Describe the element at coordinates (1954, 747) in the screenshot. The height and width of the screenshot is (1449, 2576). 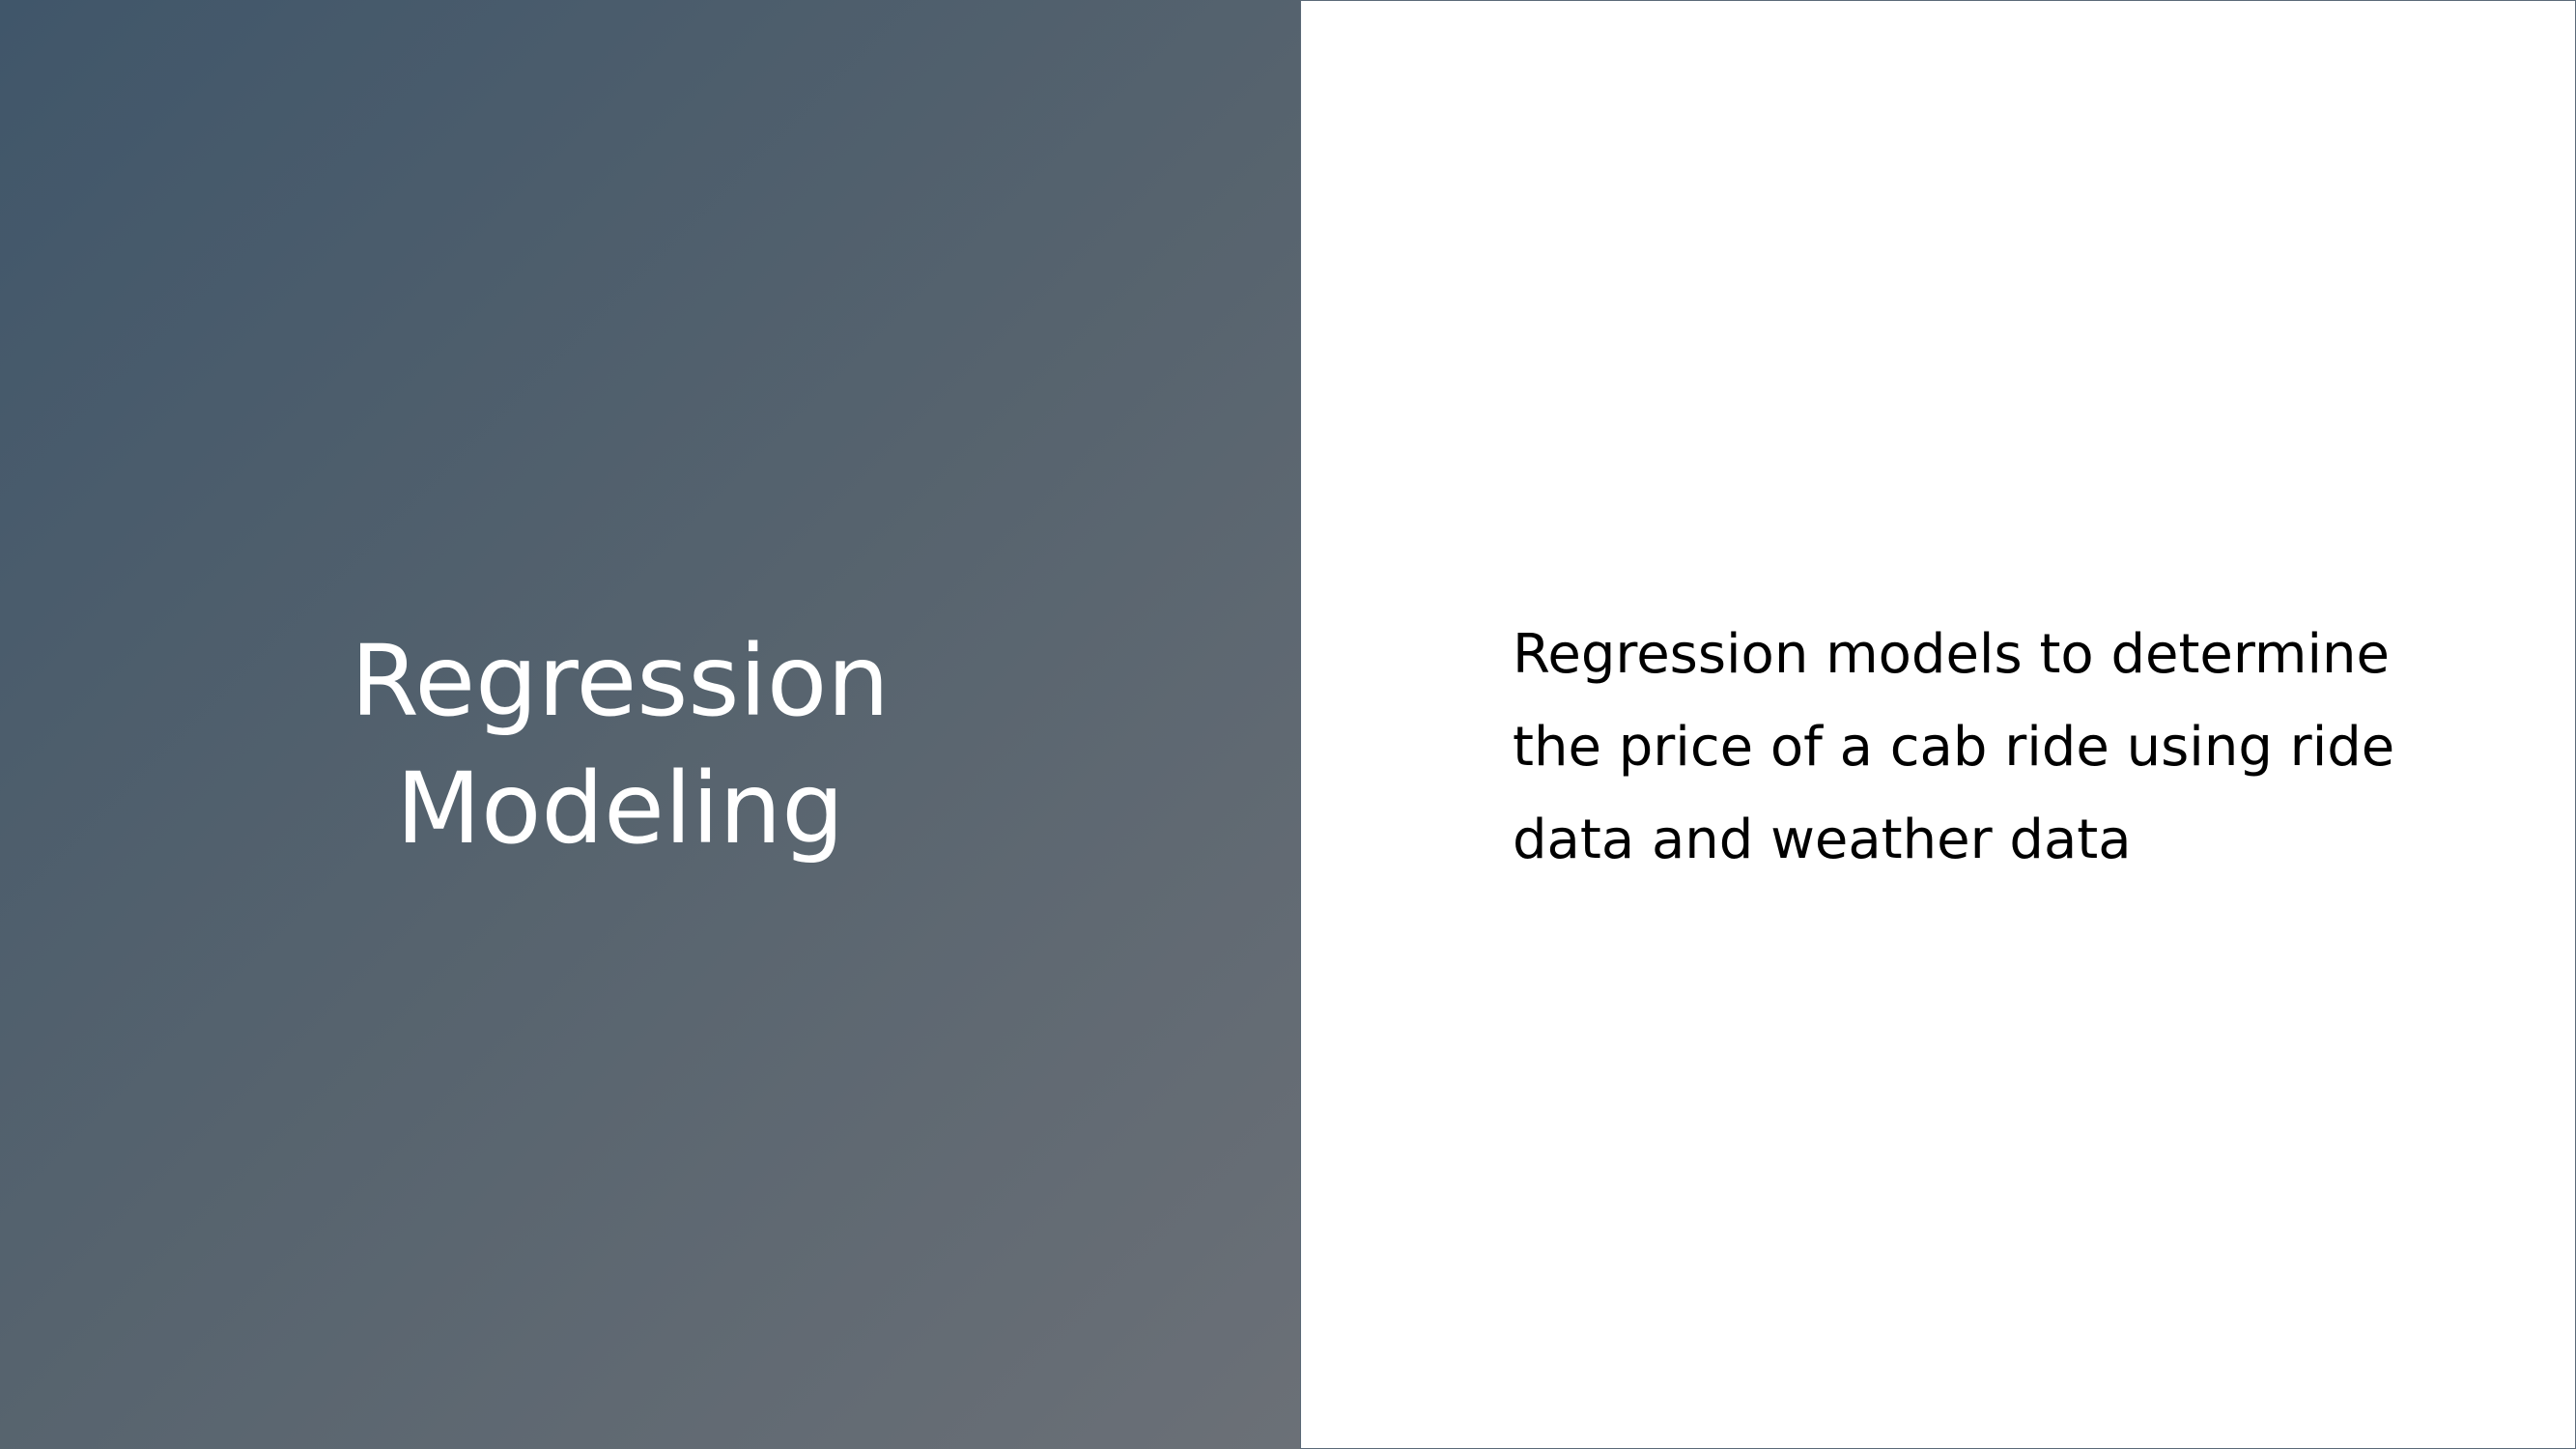
I see `body-line-2: the price of a cab ride using ride` at that location.